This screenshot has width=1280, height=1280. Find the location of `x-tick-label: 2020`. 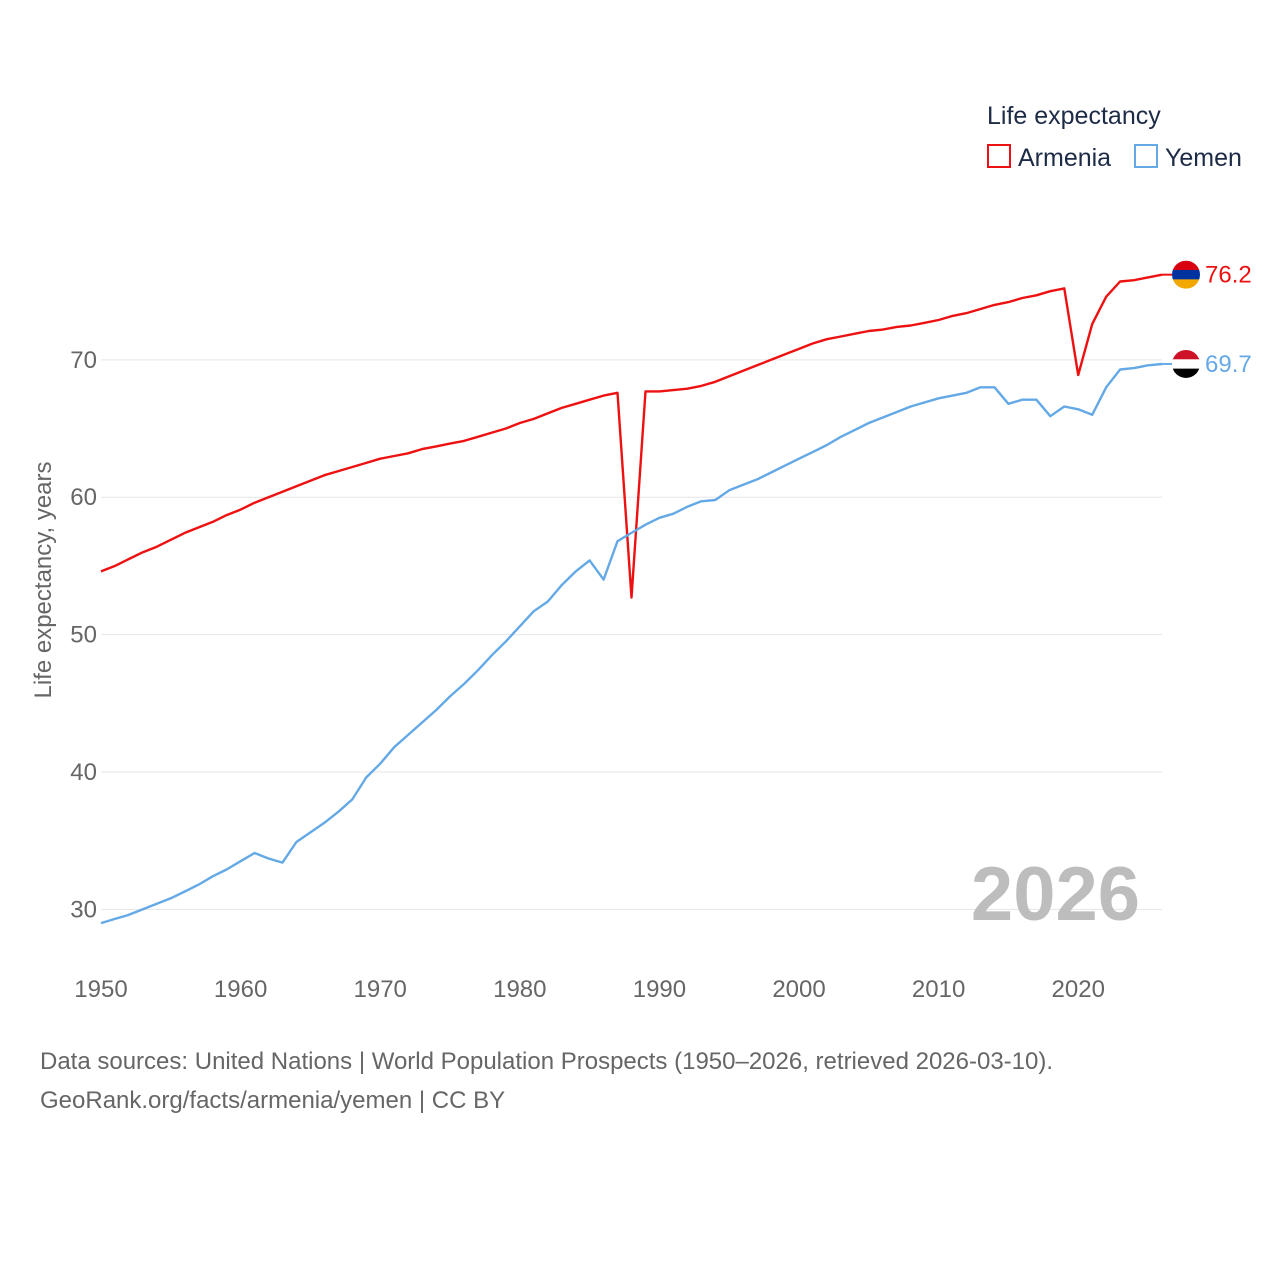

x-tick-label: 2020 is located at coordinates (1078, 989).